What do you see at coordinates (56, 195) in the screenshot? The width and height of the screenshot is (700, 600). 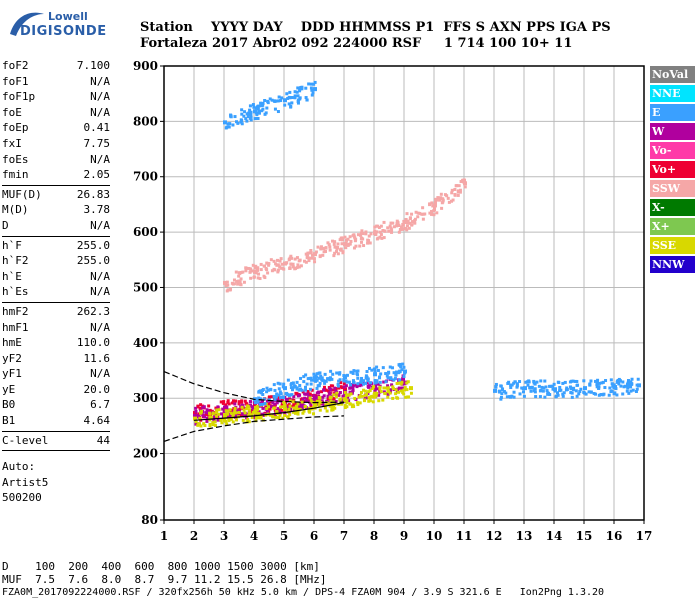 I see `parameter-row: MUF(D) 26.83` at bounding box center [56, 195].